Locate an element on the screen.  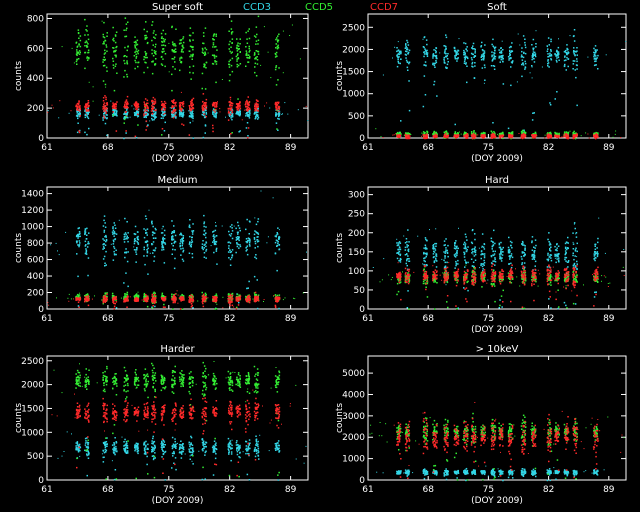
x-tick-label: 68 is located at coordinates (428, 148).